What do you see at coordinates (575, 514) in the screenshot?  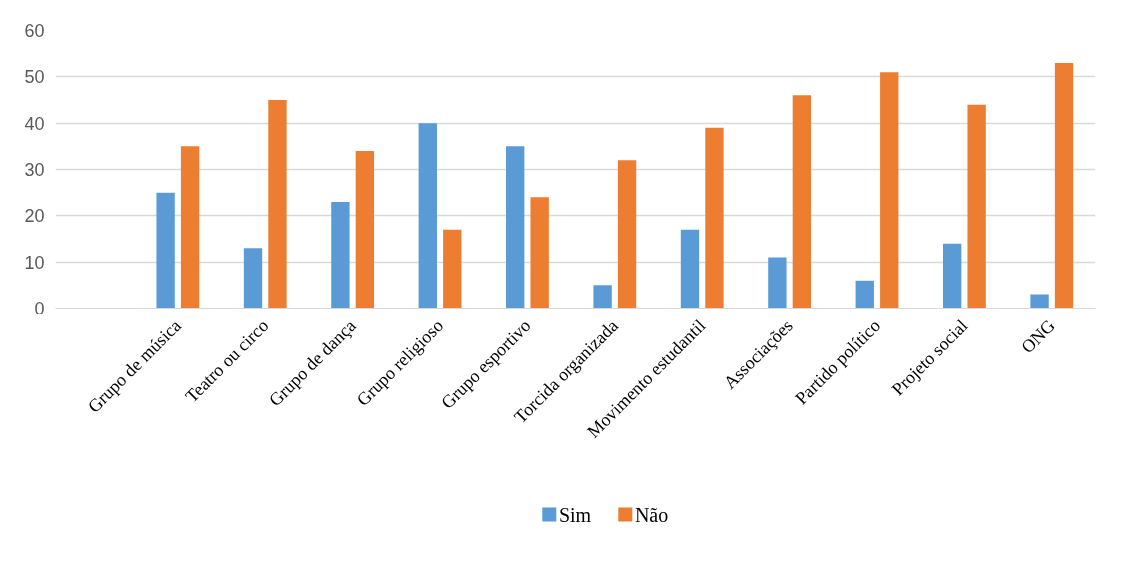 I see `legend-label: Sim` at bounding box center [575, 514].